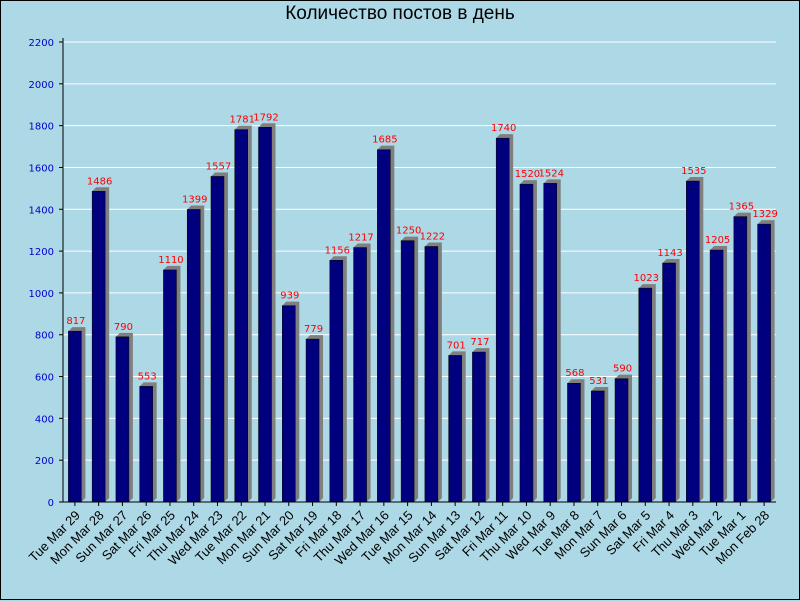 This screenshot has height=601, width=800. What do you see at coordinates (194, 199) in the screenshot?
I see `data-label: 1399` at bounding box center [194, 199].